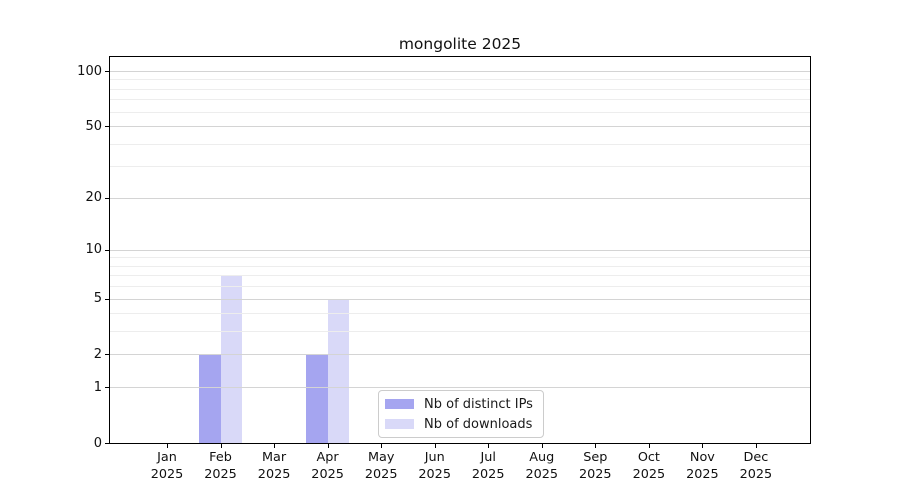 This screenshot has width=900, height=500. What do you see at coordinates (756, 466) in the screenshot?
I see `x-tick-label: Dec 2025` at bounding box center [756, 466].